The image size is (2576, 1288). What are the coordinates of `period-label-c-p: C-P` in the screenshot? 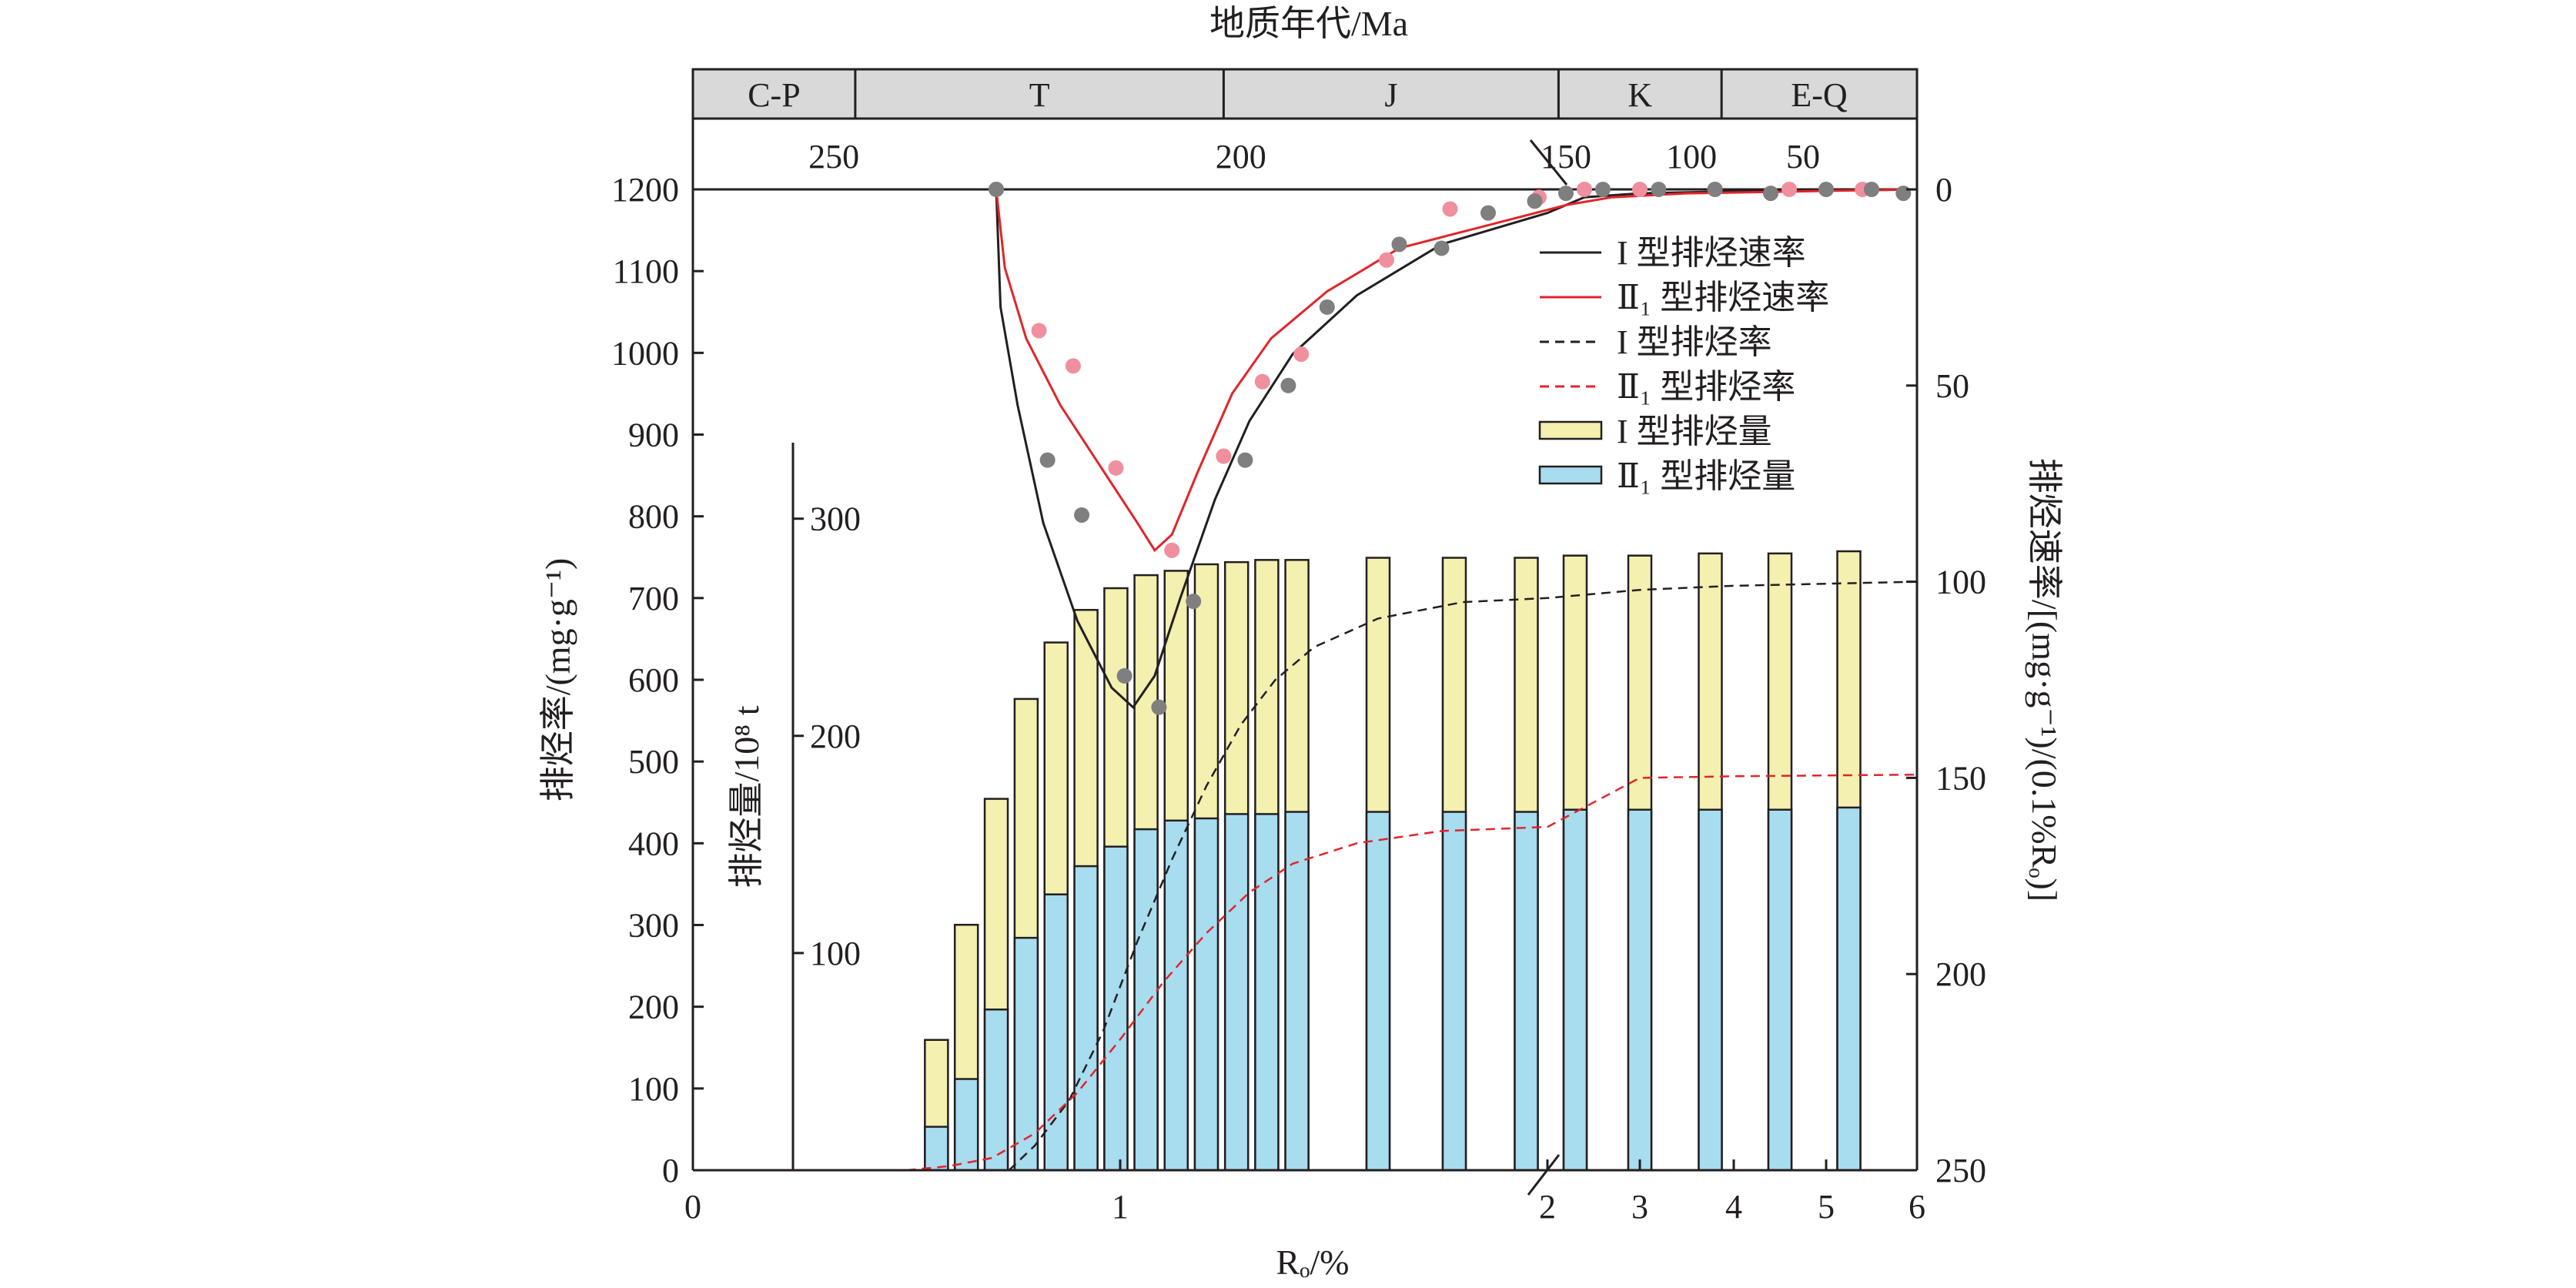 It's located at (774, 95).